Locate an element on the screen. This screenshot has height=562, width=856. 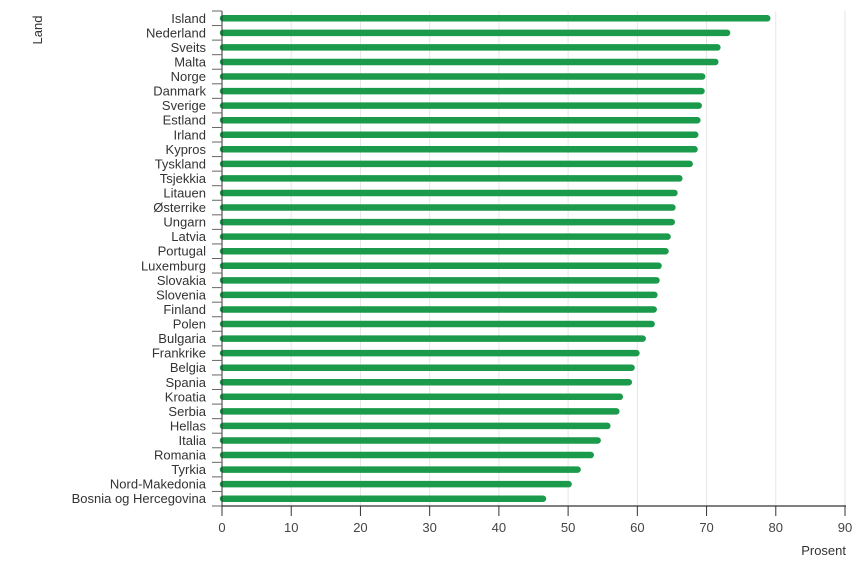
category-label: Slovakia is located at coordinates (182, 280).